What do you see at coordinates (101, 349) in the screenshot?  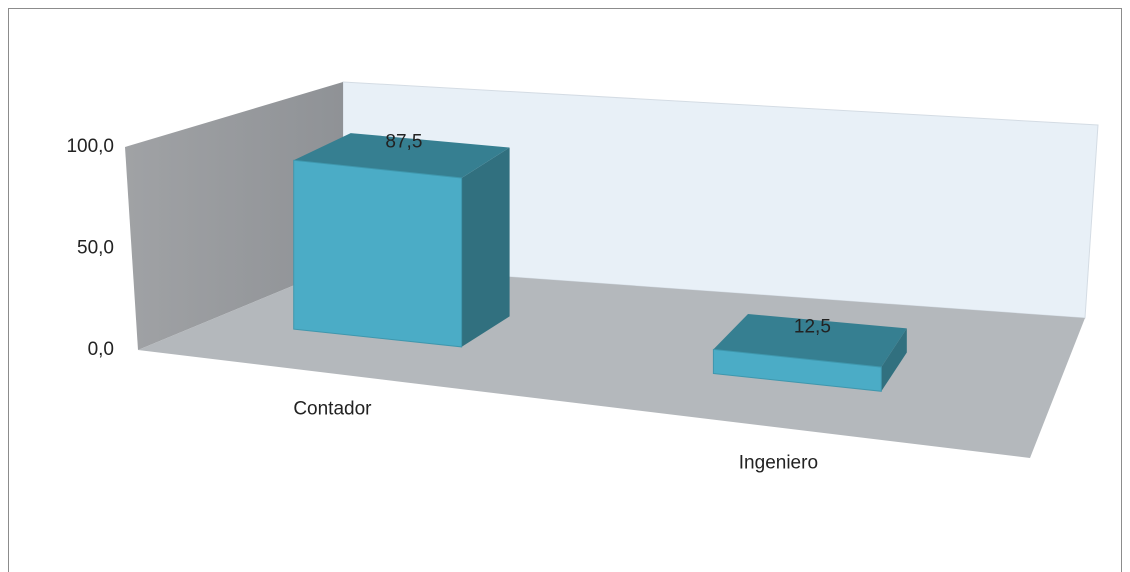 I see `y-tick-label: 0,0` at bounding box center [101, 349].